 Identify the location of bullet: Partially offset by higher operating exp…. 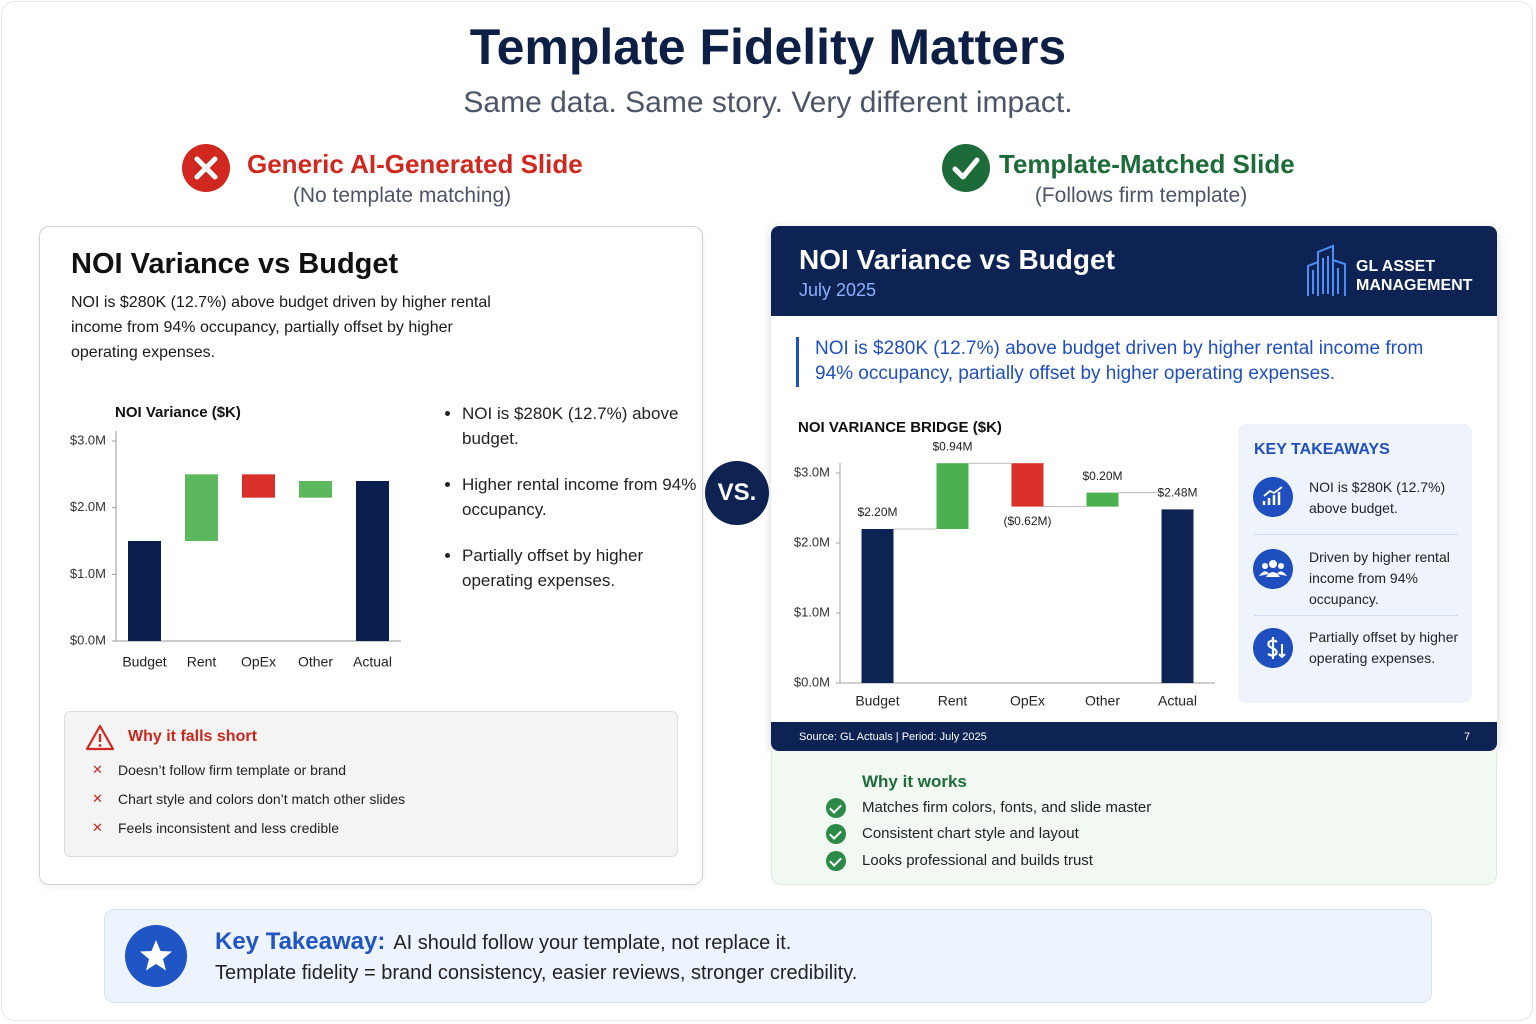
(582, 568).